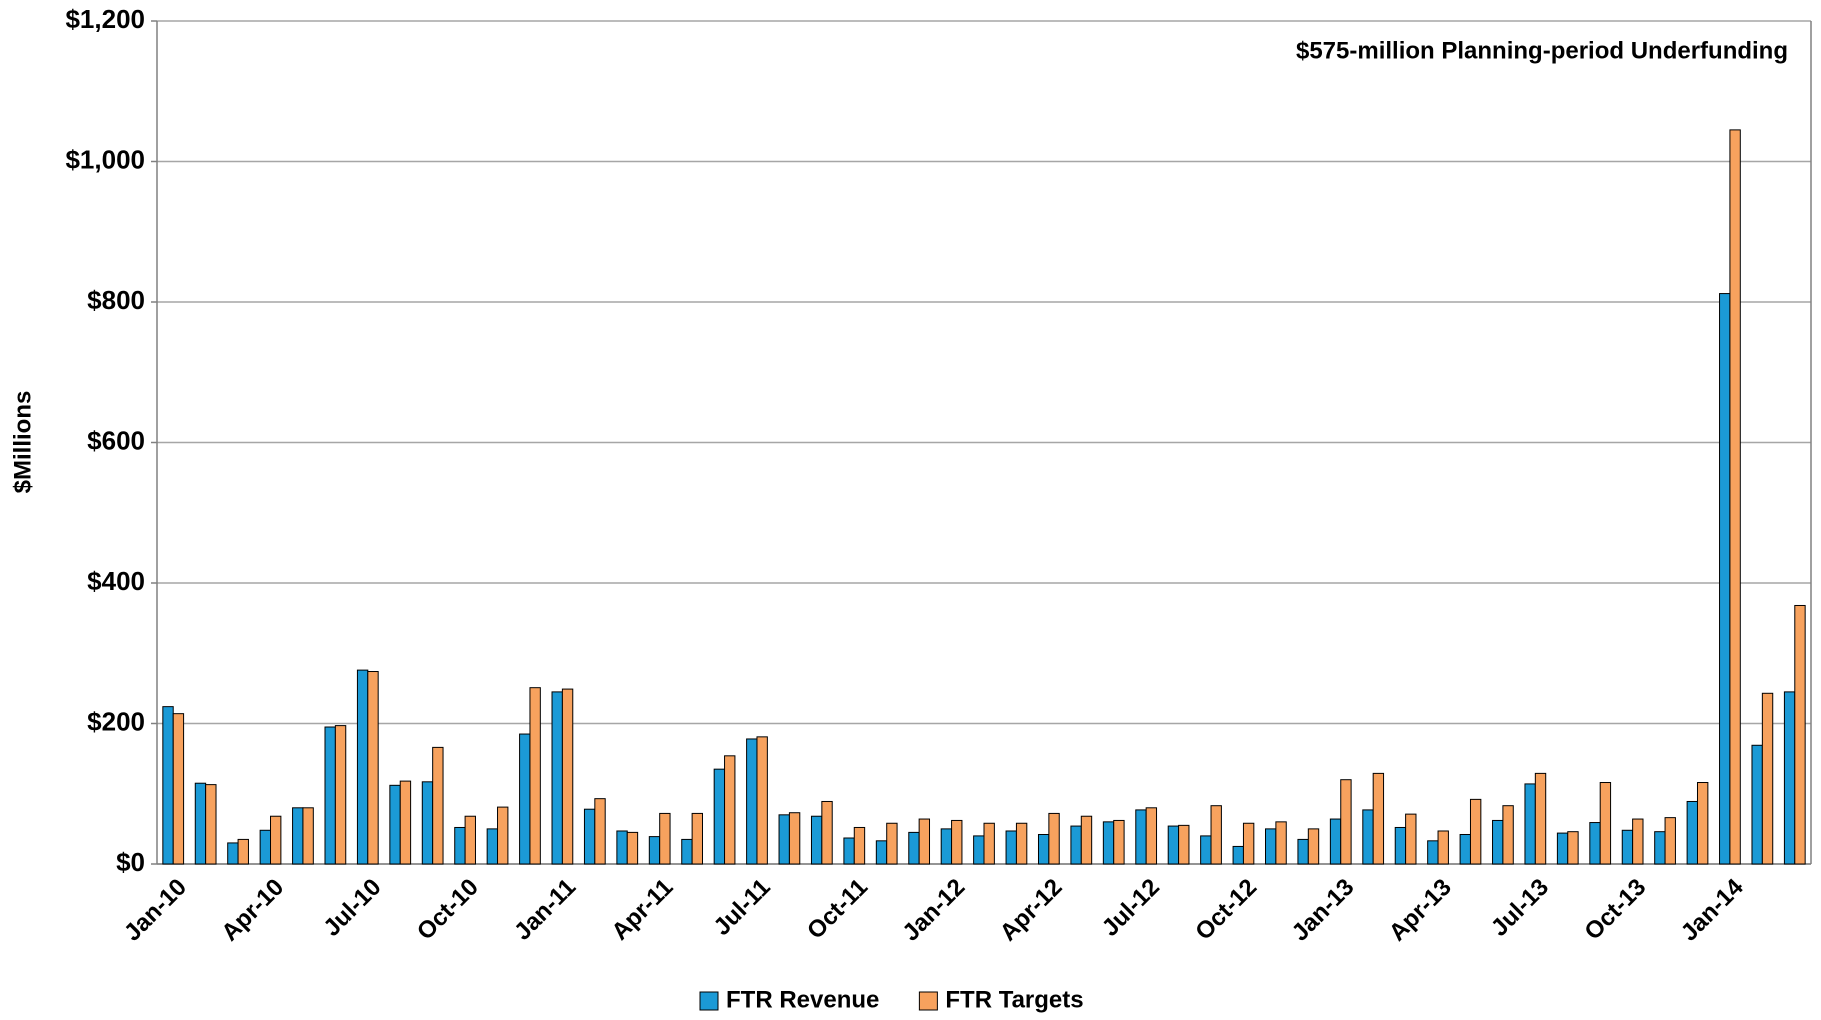 This screenshot has width=1821, height=1020. What do you see at coordinates (933, 910) in the screenshot?
I see `x-tick-label: Jan-12` at bounding box center [933, 910].